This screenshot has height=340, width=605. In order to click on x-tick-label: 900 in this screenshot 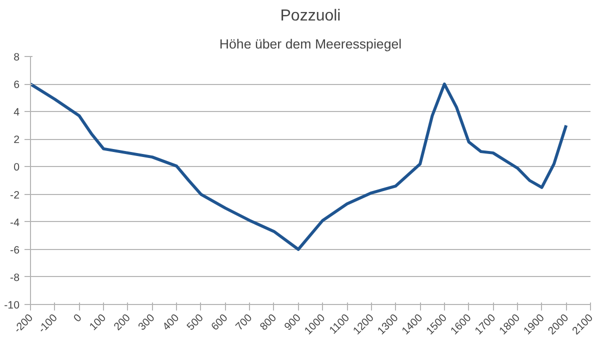, I will do `click(293, 323)`.